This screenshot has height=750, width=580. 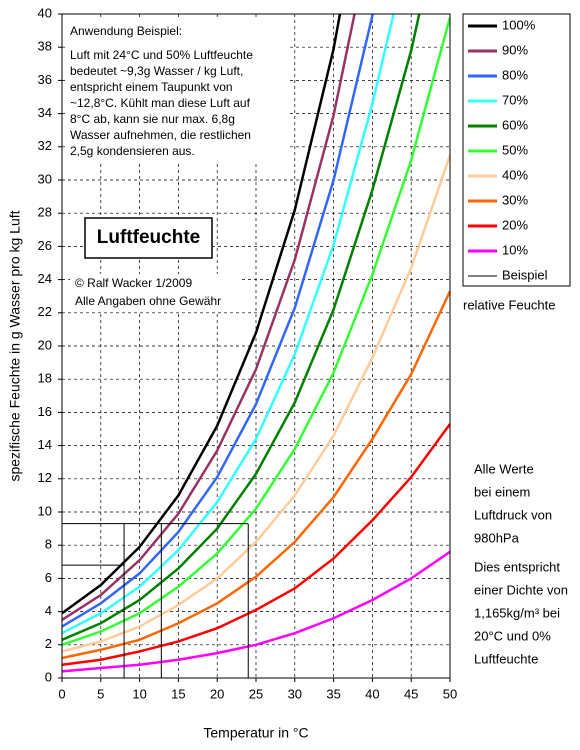 I want to click on y-tick-label: 30, so click(x=45, y=178).